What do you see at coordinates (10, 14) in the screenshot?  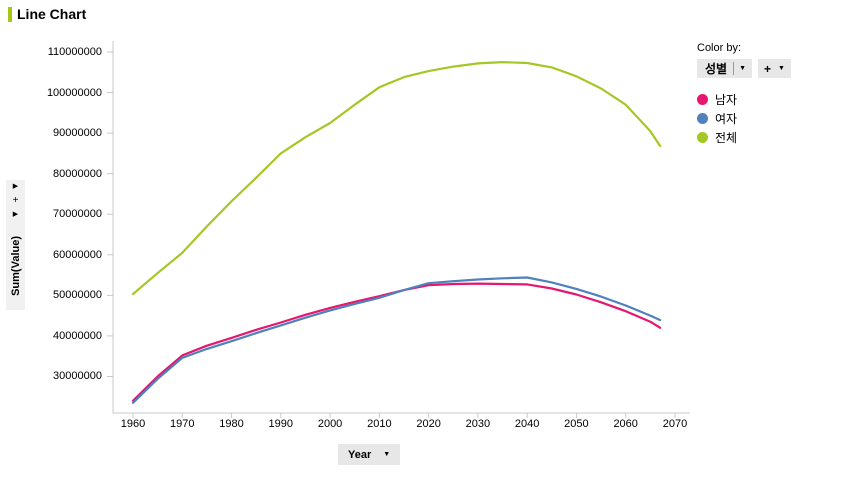 I see `title-accent-bar` at bounding box center [10, 14].